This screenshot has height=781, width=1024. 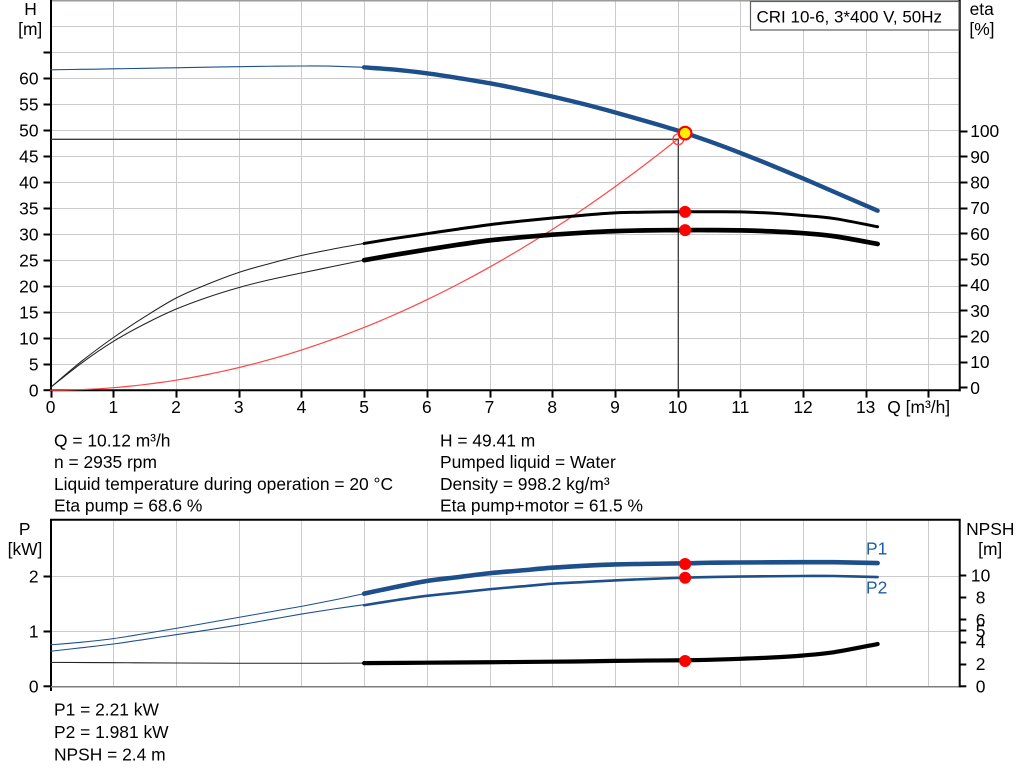 What do you see at coordinates (525, 484) in the screenshot?
I see `svg-text: Density = 998.2 kg/m³` at bounding box center [525, 484].